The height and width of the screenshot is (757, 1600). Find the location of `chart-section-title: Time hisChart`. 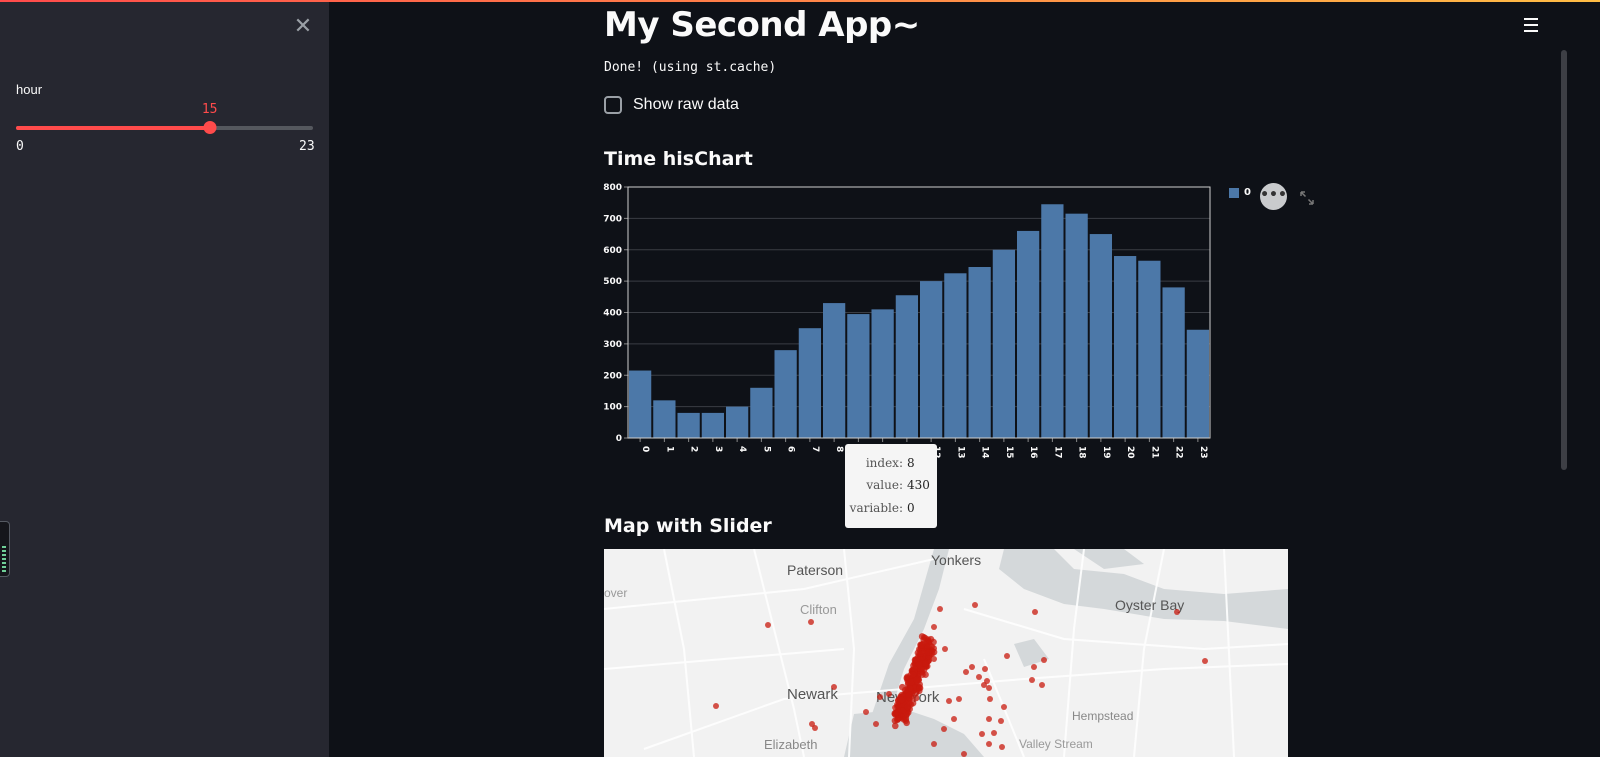

chart-section-title: Time hisChart is located at coordinates (678, 159).